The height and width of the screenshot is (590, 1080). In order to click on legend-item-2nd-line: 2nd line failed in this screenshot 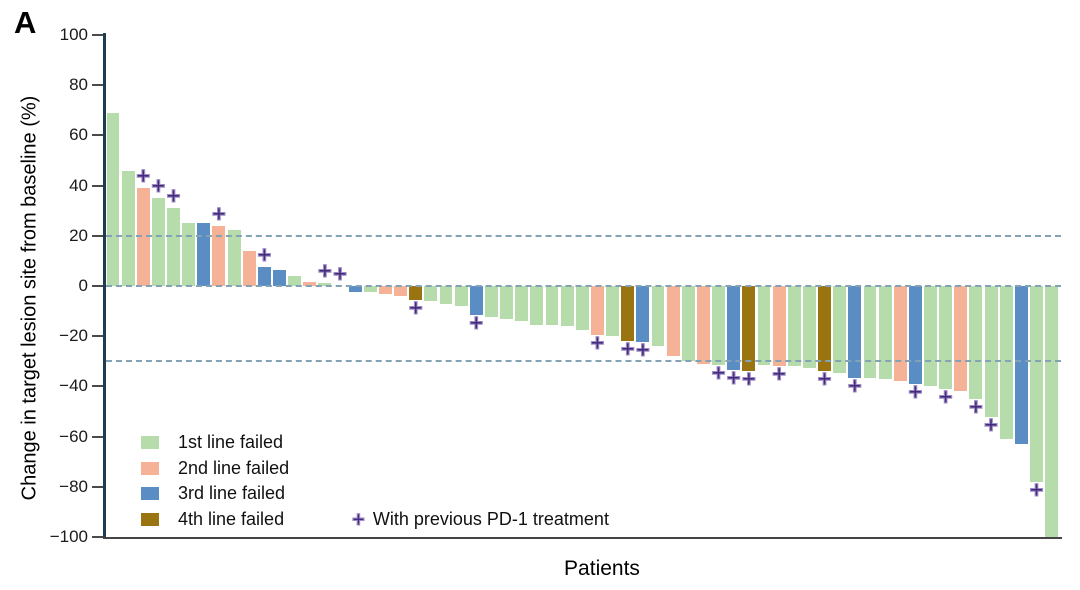, I will do `click(215, 469)`.